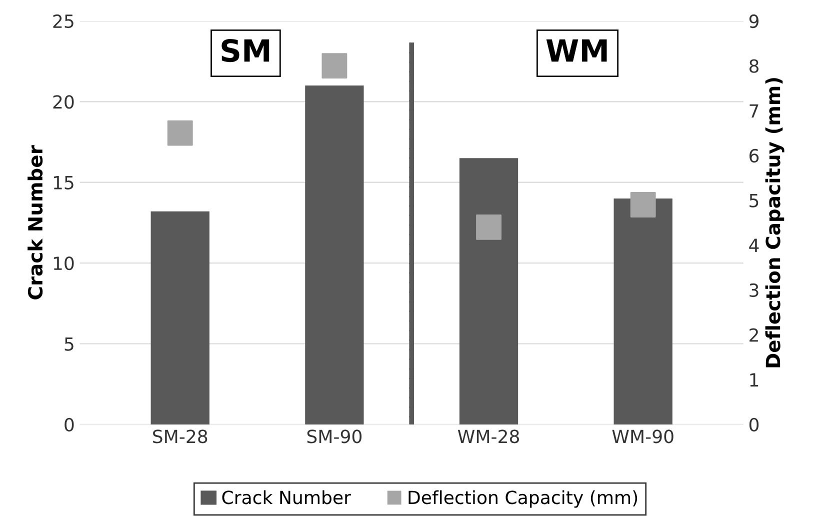 Image resolution: width=840 pixels, height=524 pixels. I want to click on y2-tick-label: 6, so click(754, 155).